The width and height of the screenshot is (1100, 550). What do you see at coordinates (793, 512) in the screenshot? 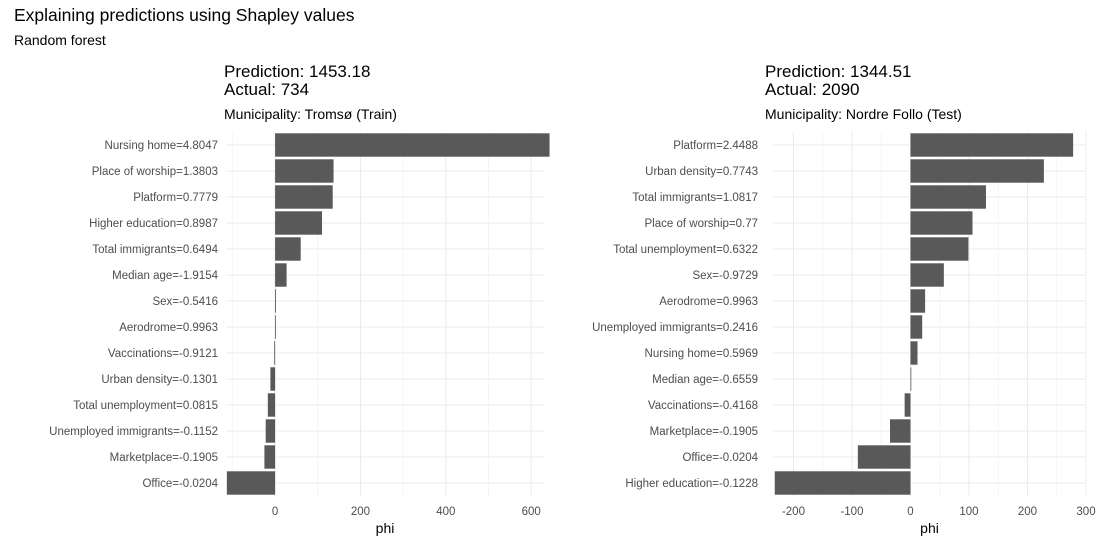
I see `x-tick-label: -200` at bounding box center [793, 512].